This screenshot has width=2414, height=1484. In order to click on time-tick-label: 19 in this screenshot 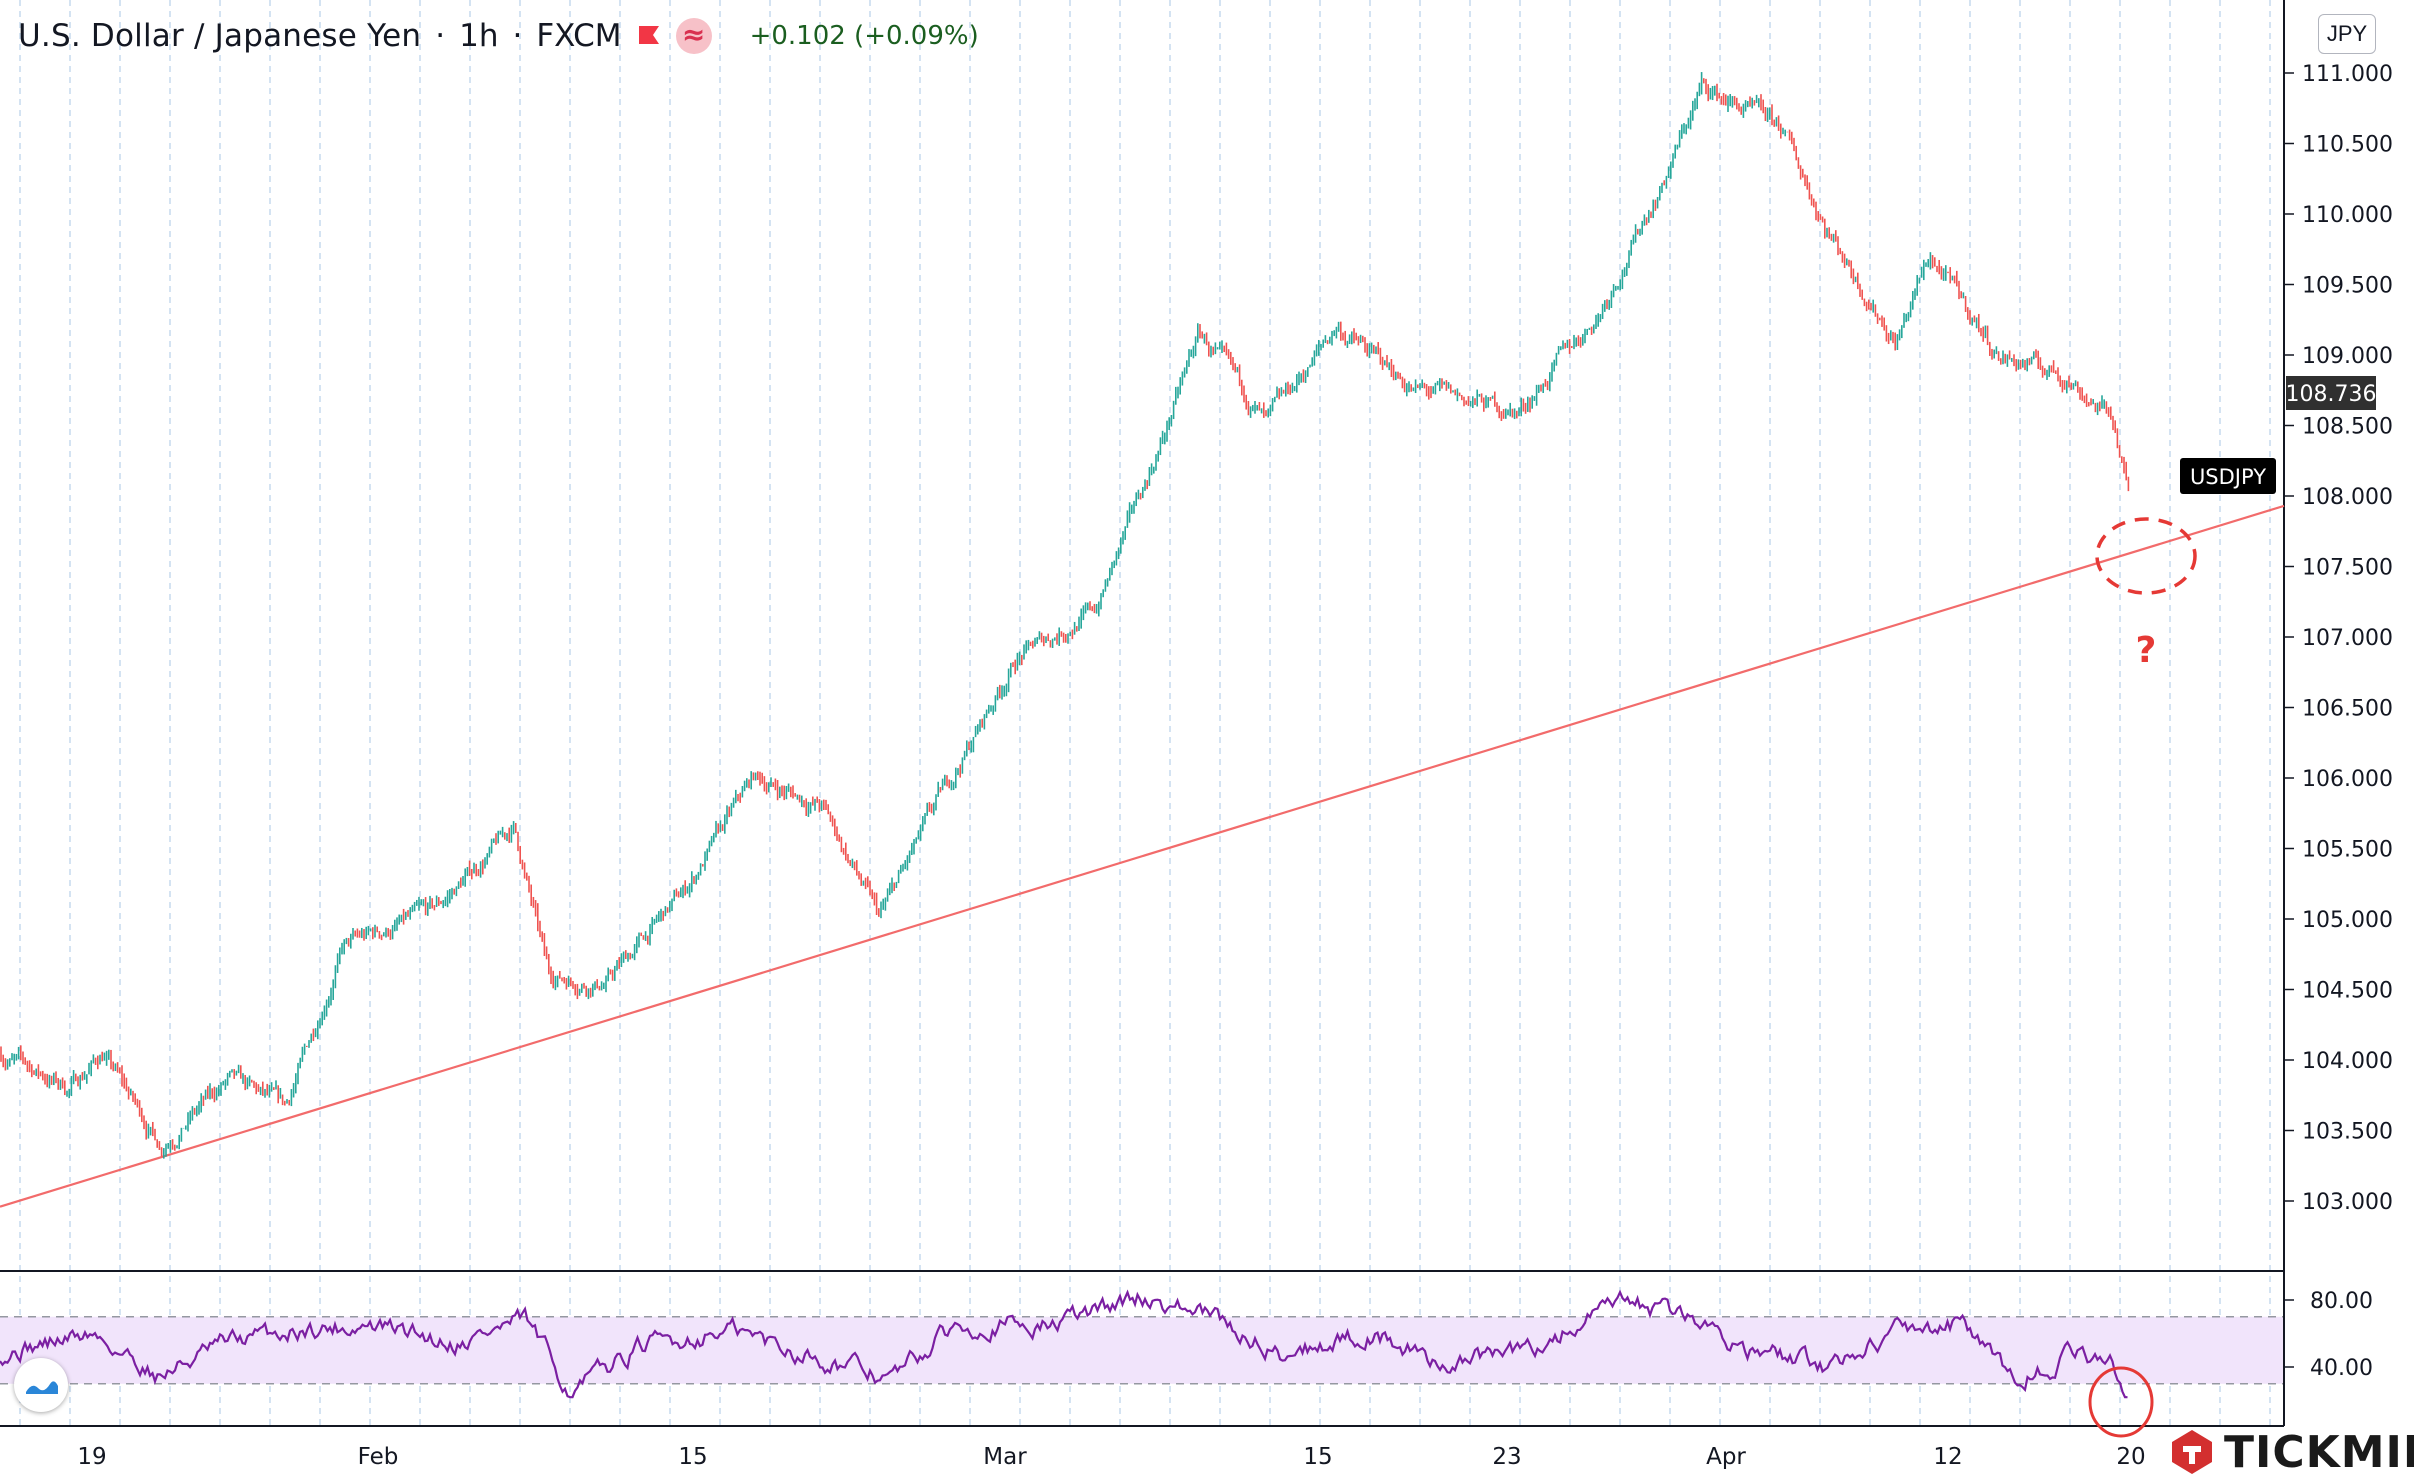, I will do `click(91, 1457)`.